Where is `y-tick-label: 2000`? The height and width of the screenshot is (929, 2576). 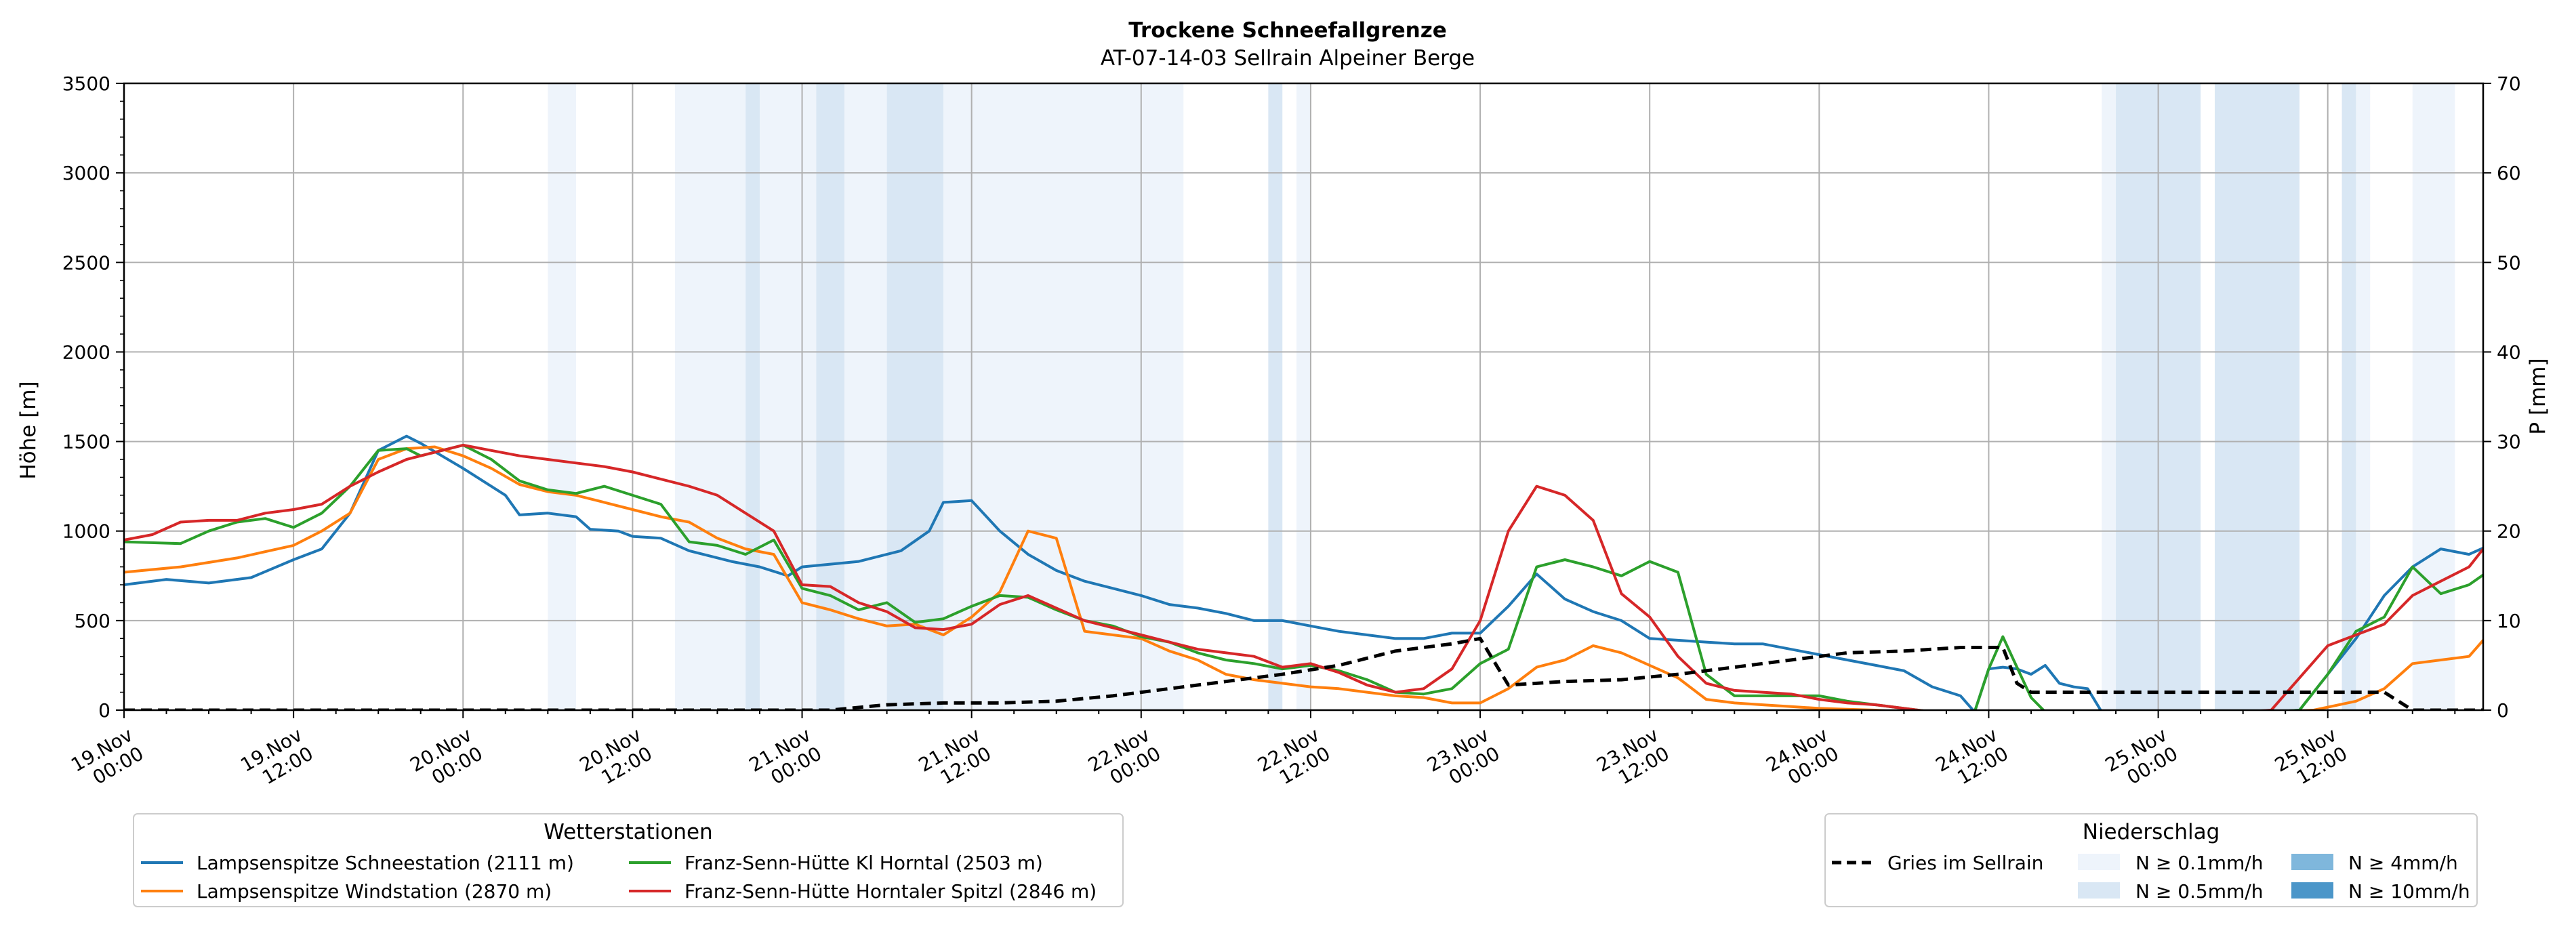 y-tick-label: 2000 is located at coordinates (86, 352).